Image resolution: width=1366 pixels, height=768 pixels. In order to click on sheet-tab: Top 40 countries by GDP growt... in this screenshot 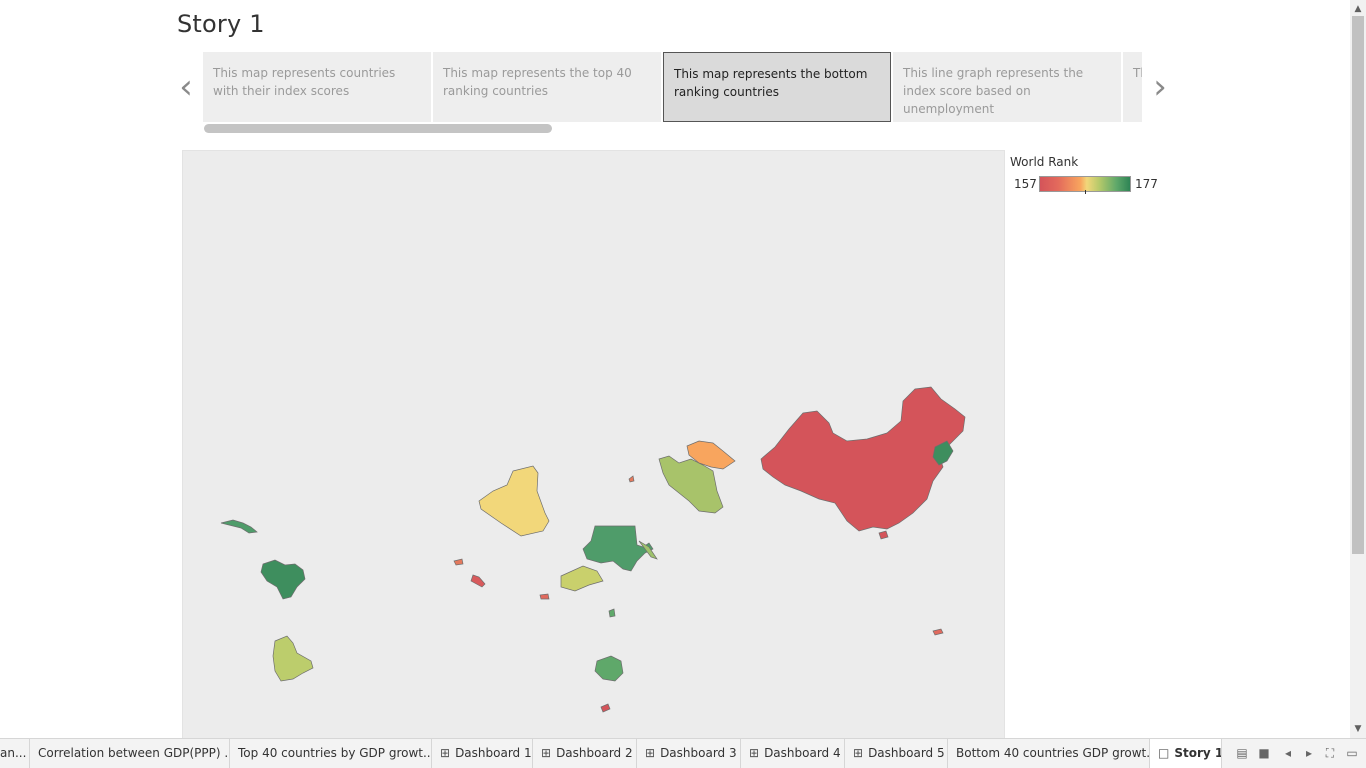, I will do `click(331, 753)`.